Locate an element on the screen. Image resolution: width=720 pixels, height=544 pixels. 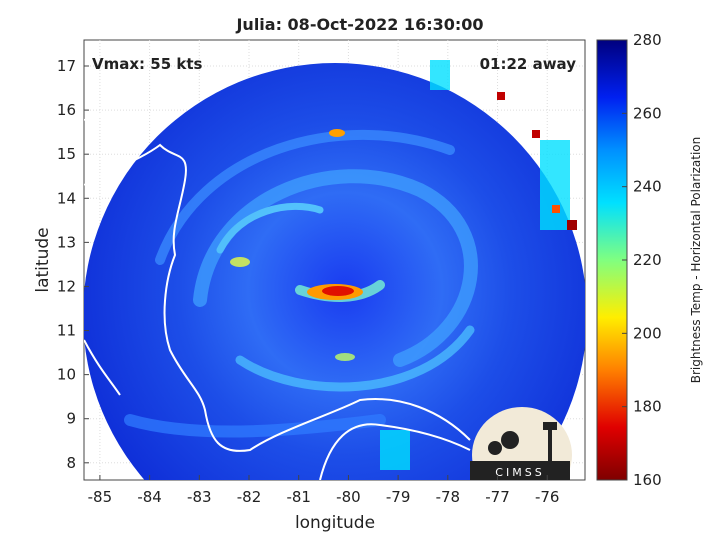
y-tick-label: 16 is located at coordinates (66, 110).